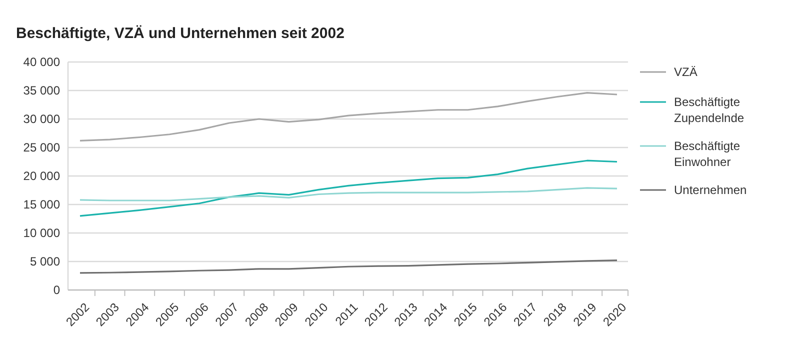  Describe the element at coordinates (710, 190) in the screenshot. I see `legend-label: Unternehmen` at that location.